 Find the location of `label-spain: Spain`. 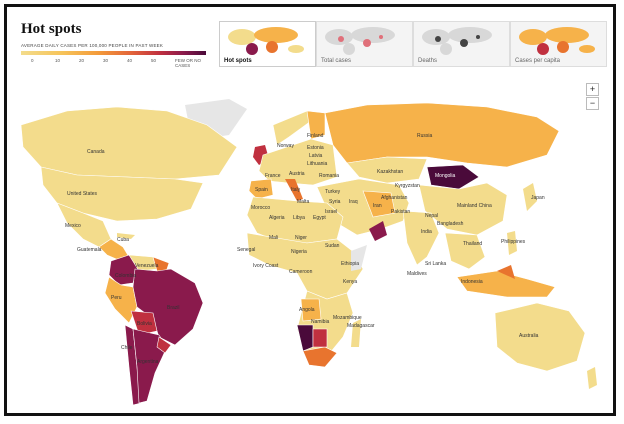

label-spain: Spain is located at coordinates (261, 190).